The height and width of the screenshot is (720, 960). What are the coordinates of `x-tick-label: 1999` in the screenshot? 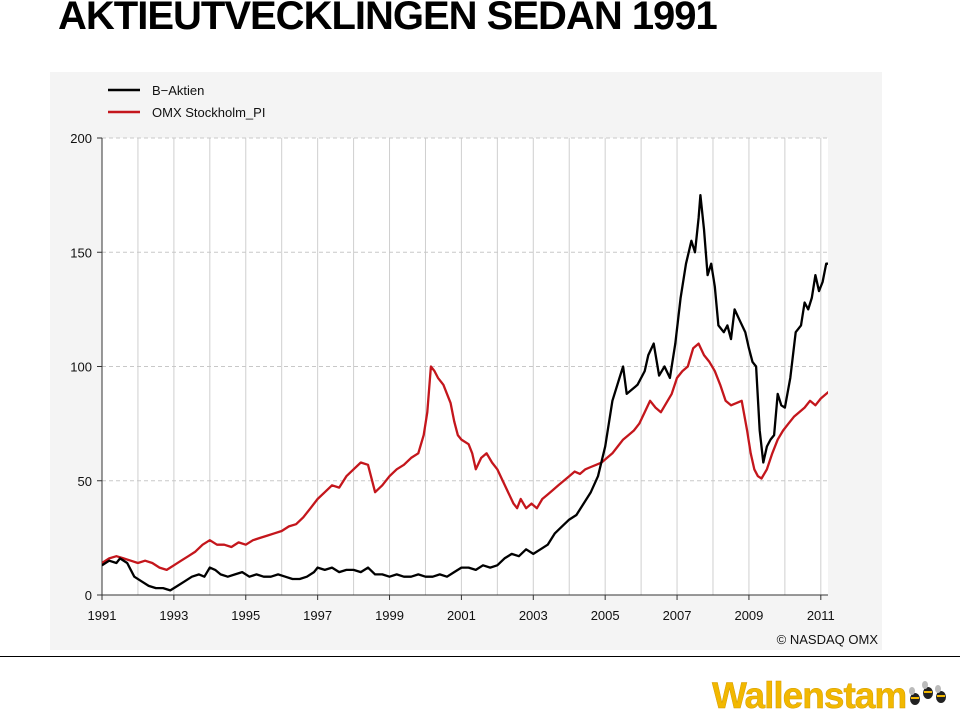 It's located at (389, 615).